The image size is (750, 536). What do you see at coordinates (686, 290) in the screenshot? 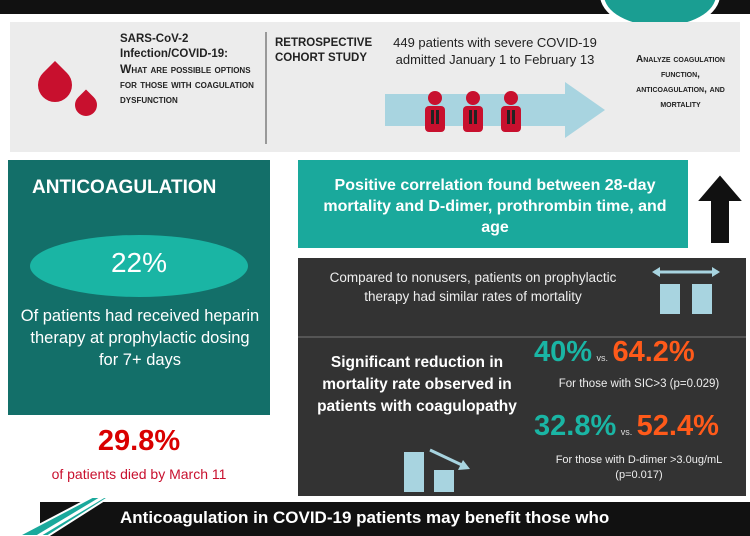
I see `equal-bars-icon` at bounding box center [686, 290].